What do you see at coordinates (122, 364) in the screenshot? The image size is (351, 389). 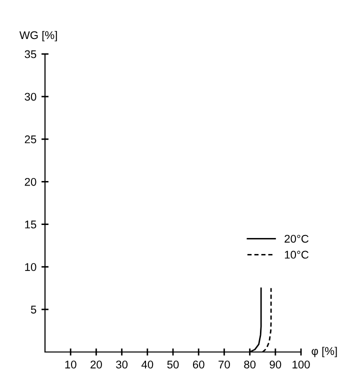 I see `x-tick-label: 30` at bounding box center [122, 364].